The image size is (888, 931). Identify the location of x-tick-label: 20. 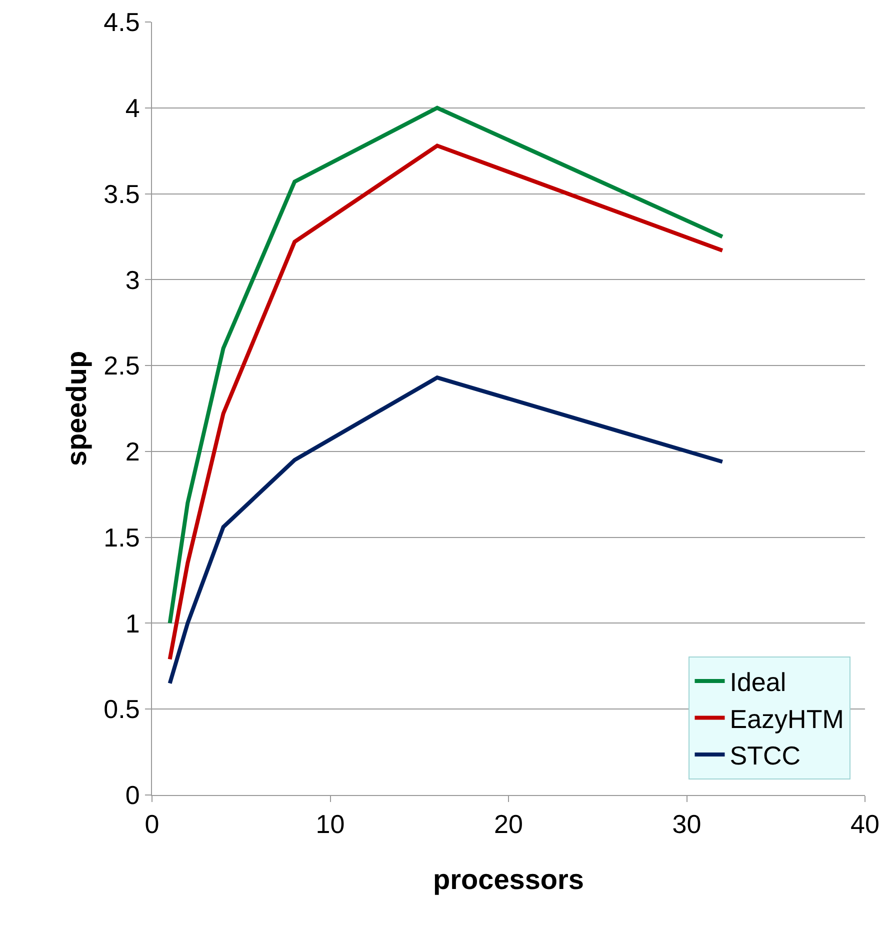
(508, 824).